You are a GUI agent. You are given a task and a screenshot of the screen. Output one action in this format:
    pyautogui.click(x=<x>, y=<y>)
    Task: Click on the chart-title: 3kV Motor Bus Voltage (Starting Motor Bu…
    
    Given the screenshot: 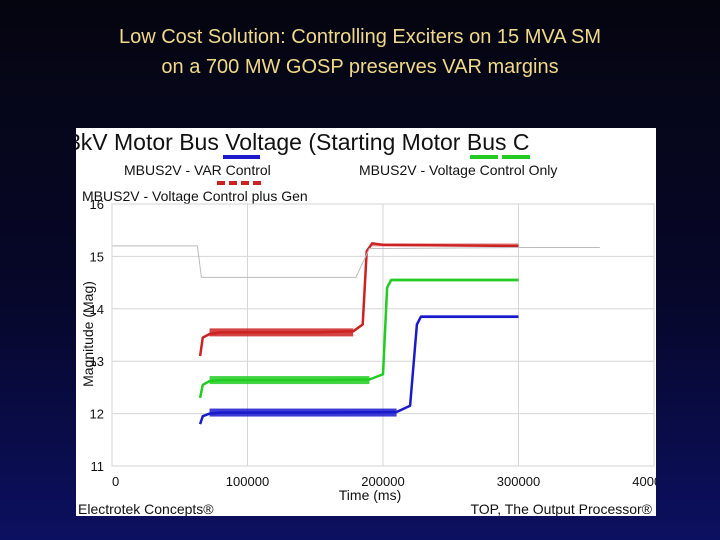 What is the action you would take?
    pyautogui.click(x=302, y=142)
    